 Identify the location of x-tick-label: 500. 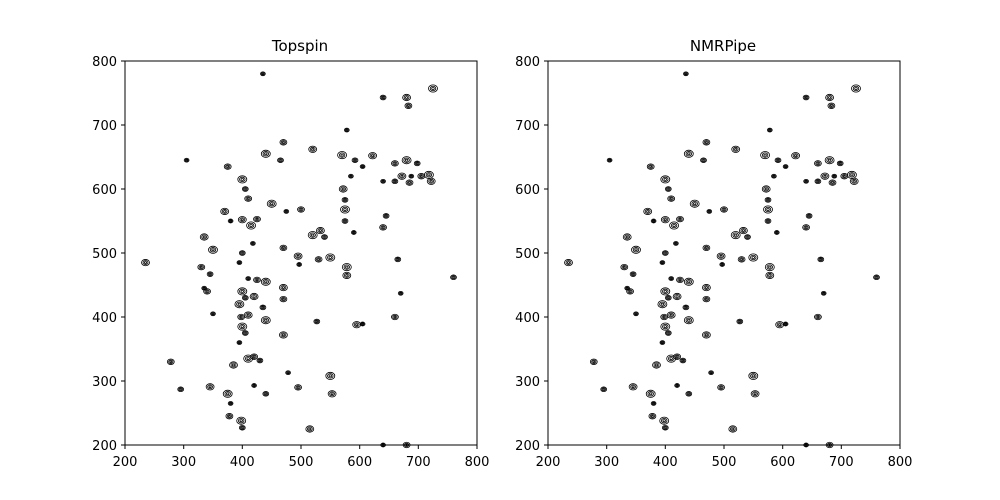
(301, 462).